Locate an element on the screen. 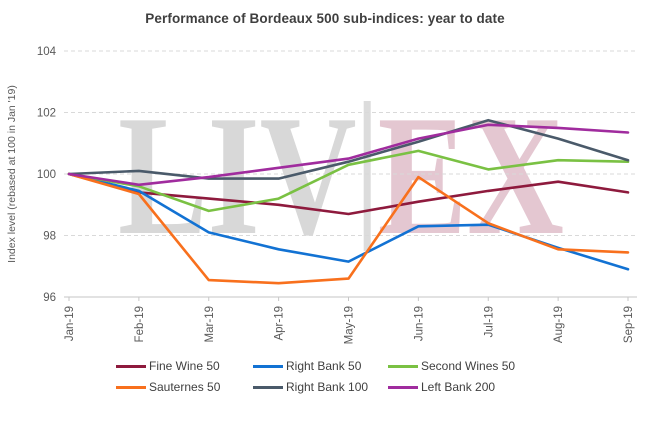  y-tick-label: 100 is located at coordinates (46, 175).